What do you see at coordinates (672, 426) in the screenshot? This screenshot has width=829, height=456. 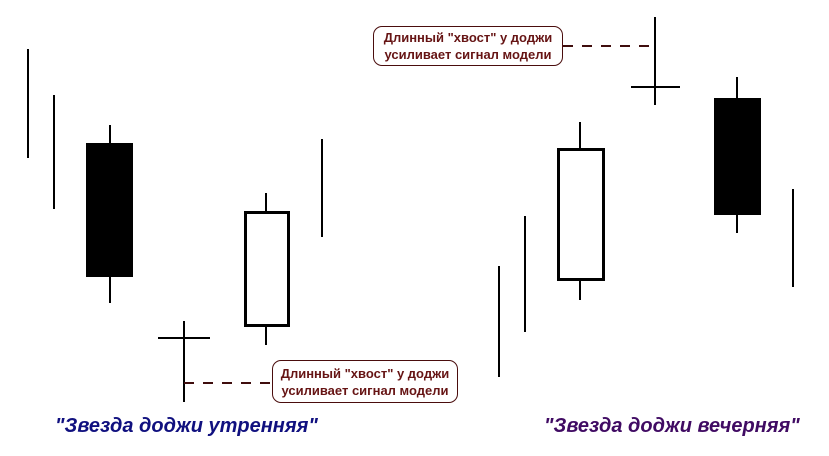 I see `pattern-label-evening-doji-star: "Звезда доджи вечерняя"` at bounding box center [672, 426].